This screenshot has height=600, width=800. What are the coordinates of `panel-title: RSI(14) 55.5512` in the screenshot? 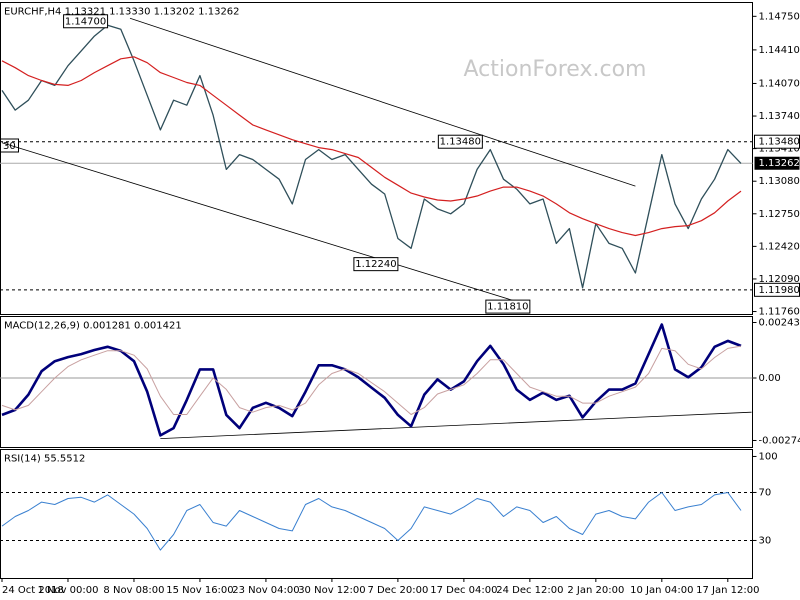 It's located at (44, 459).